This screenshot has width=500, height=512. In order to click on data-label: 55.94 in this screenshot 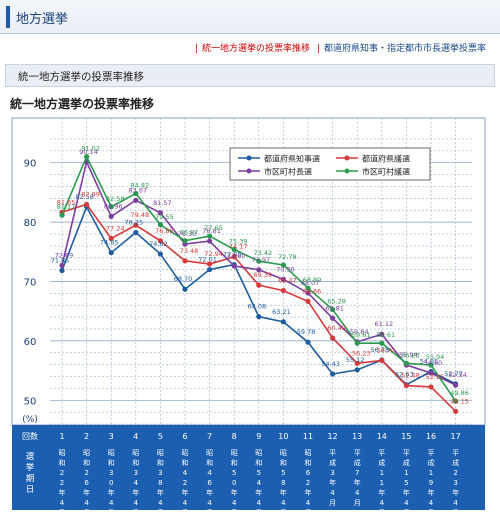, I will do `click(408, 355)`.